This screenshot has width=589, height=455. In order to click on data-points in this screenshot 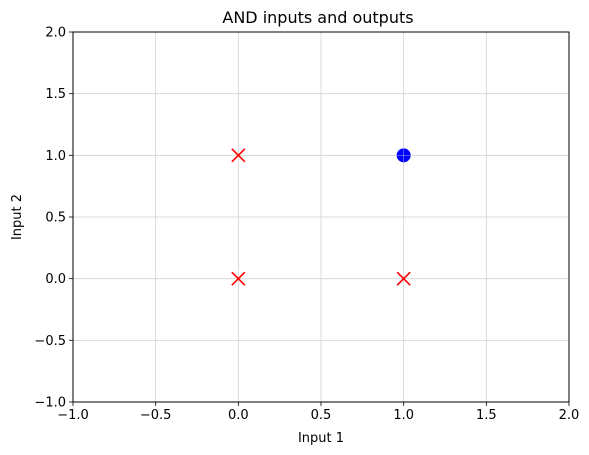, I will do `click(321, 217)`.